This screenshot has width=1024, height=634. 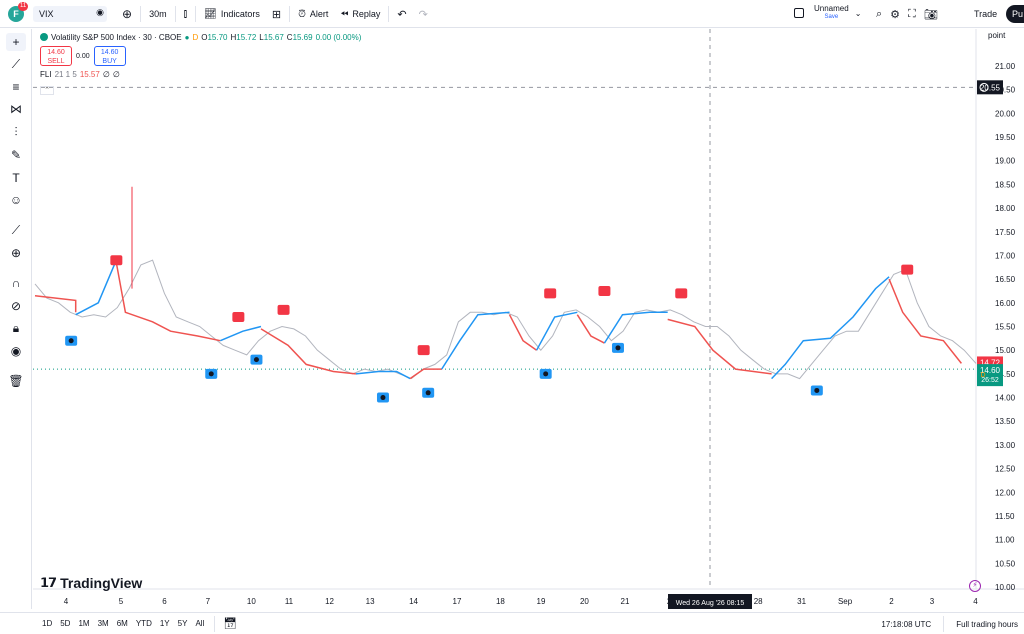 I want to click on trend-line-icon: ⟋, so click(x=16, y=63).